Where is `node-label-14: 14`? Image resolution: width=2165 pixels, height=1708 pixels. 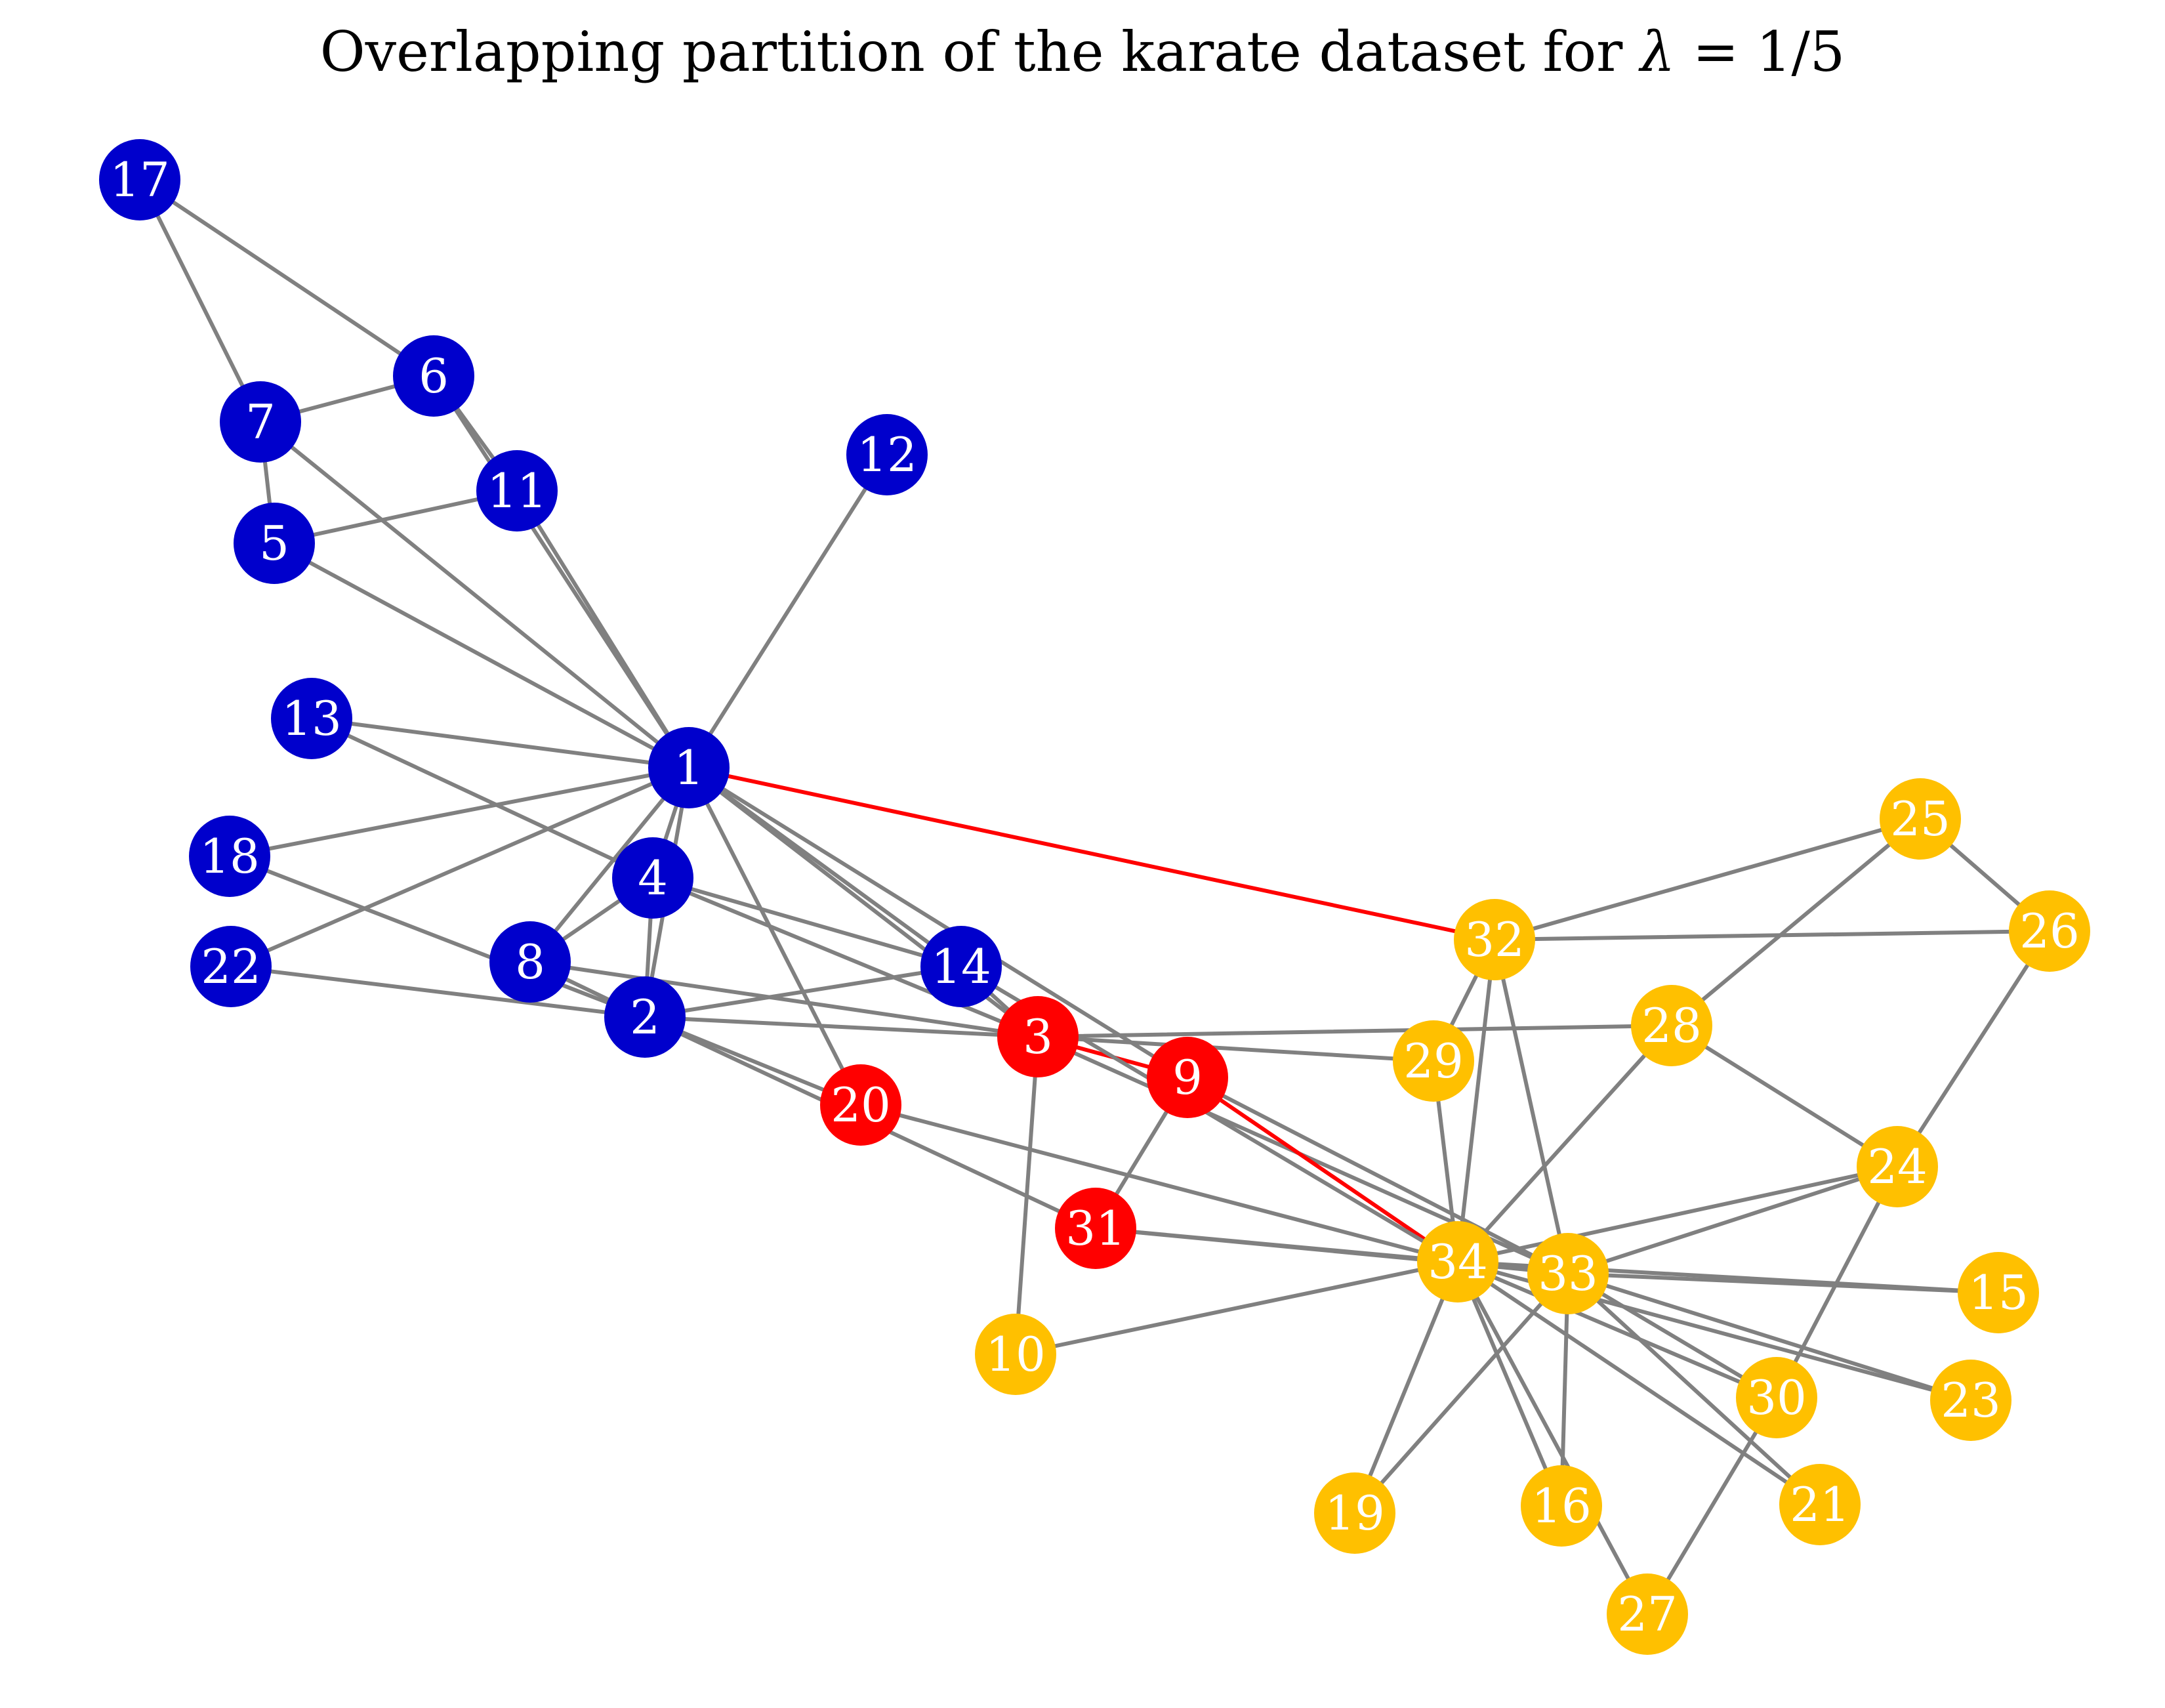
node-label-14: 14 is located at coordinates (961, 967).